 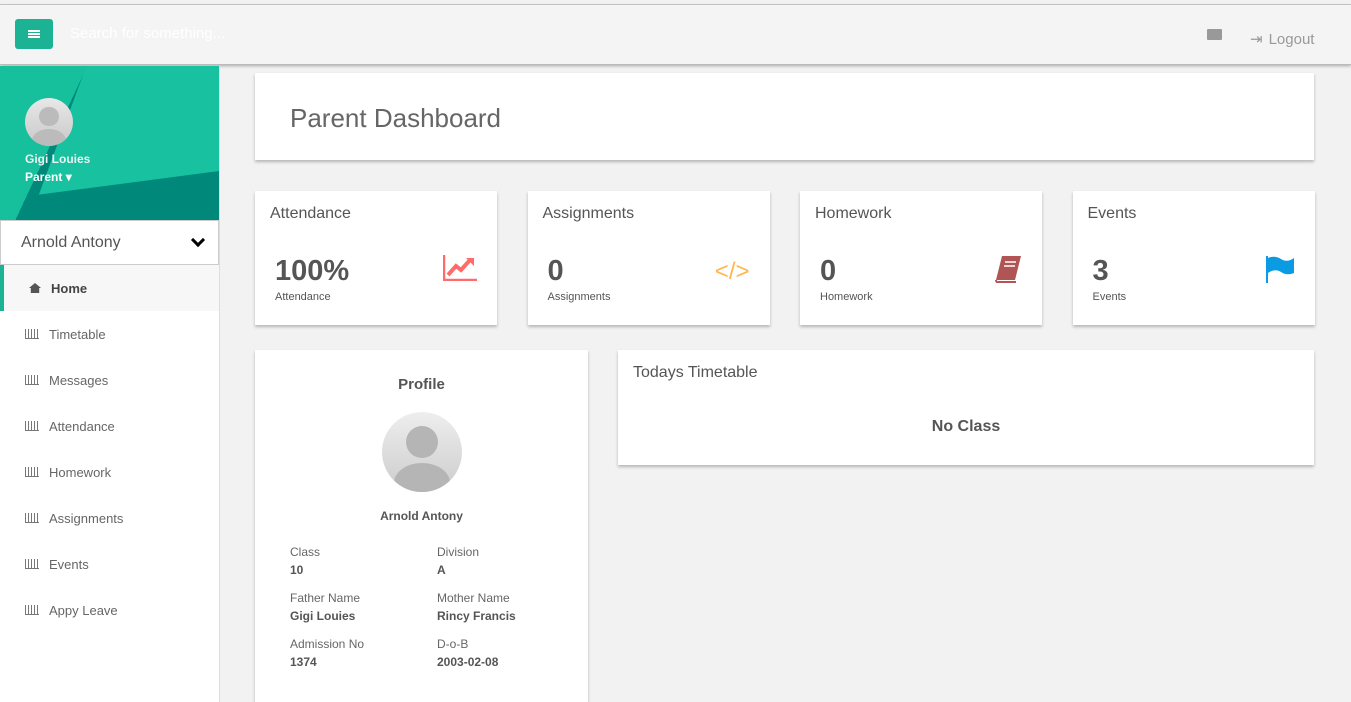 What do you see at coordinates (1008, 272) in the screenshot?
I see `book-icon` at bounding box center [1008, 272].